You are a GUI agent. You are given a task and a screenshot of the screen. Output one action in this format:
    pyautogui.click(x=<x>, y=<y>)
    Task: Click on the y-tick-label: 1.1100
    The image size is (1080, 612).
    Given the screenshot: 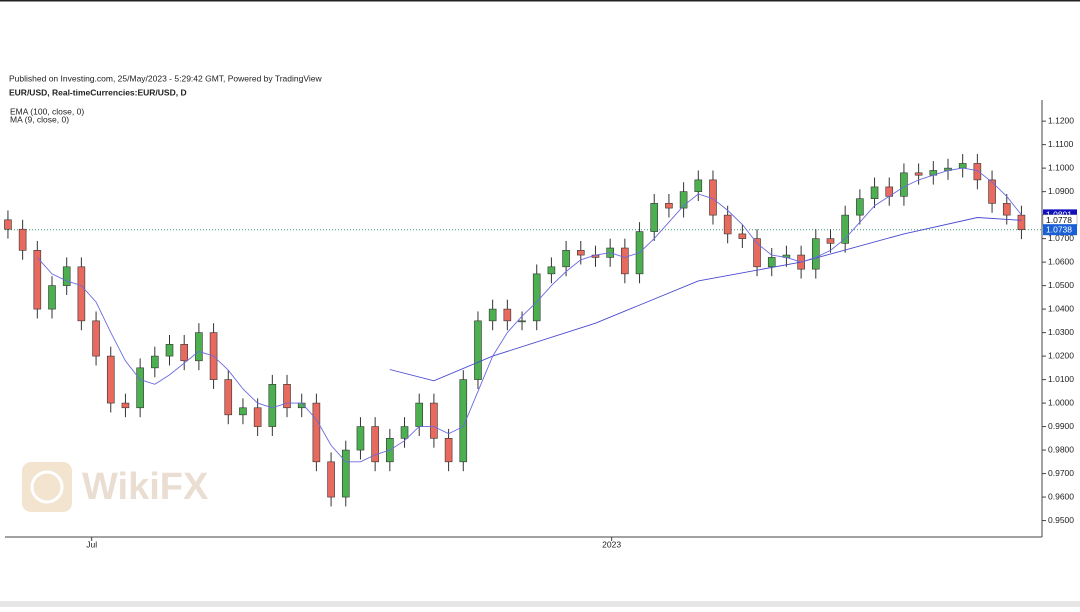 What is the action you would take?
    pyautogui.click(x=1061, y=144)
    